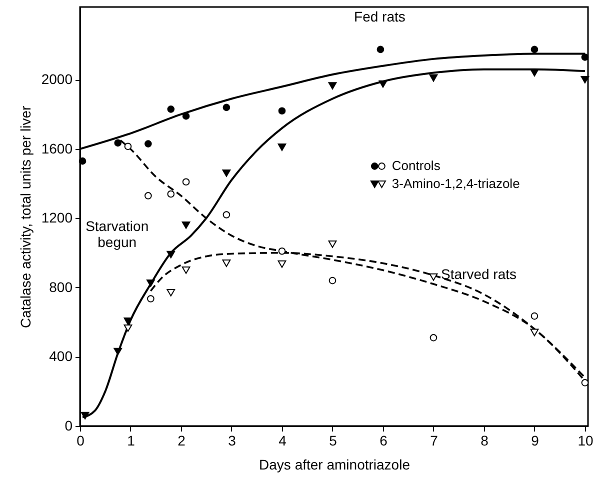 The height and width of the screenshot is (481, 594). Describe the element at coordinates (25, 217) in the screenshot. I see `y-axis-title: Catalase activity, total units per liver` at that location.